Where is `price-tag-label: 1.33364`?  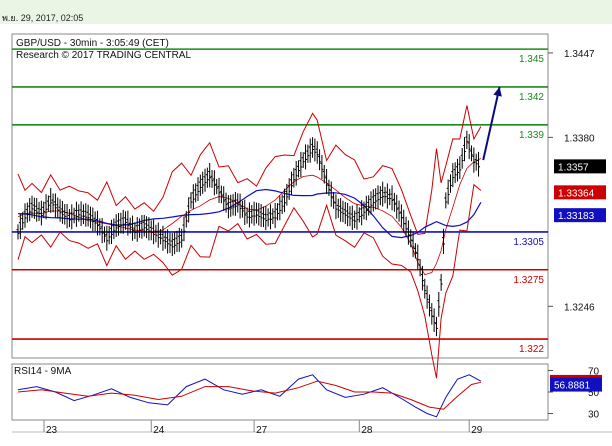
price-tag-label: 1.33364 is located at coordinates (576, 193).